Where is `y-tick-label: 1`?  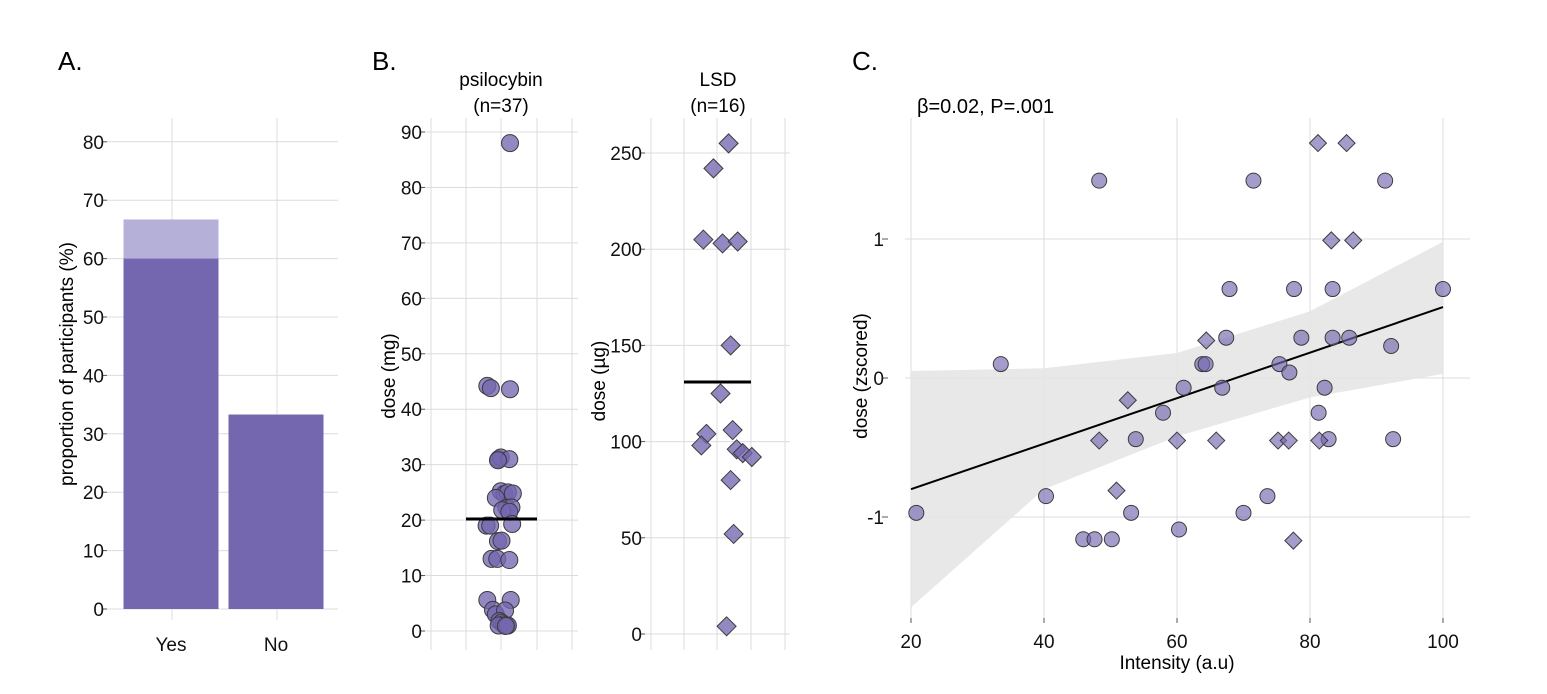
y-tick-label: 1 is located at coordinates (878, 240).